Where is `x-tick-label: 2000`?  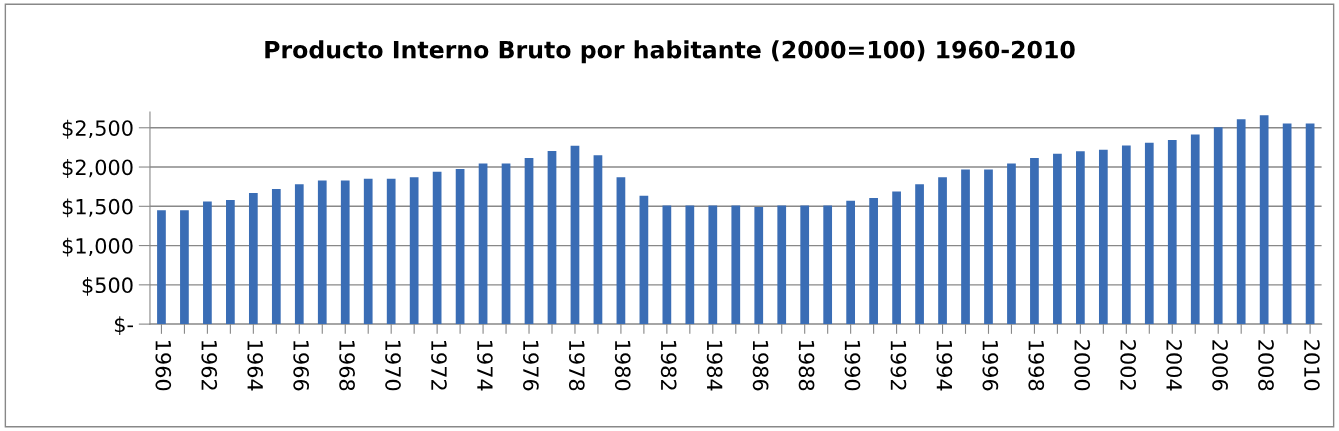
x-tick-label: 2000 is located at coordinates (1082, 365).